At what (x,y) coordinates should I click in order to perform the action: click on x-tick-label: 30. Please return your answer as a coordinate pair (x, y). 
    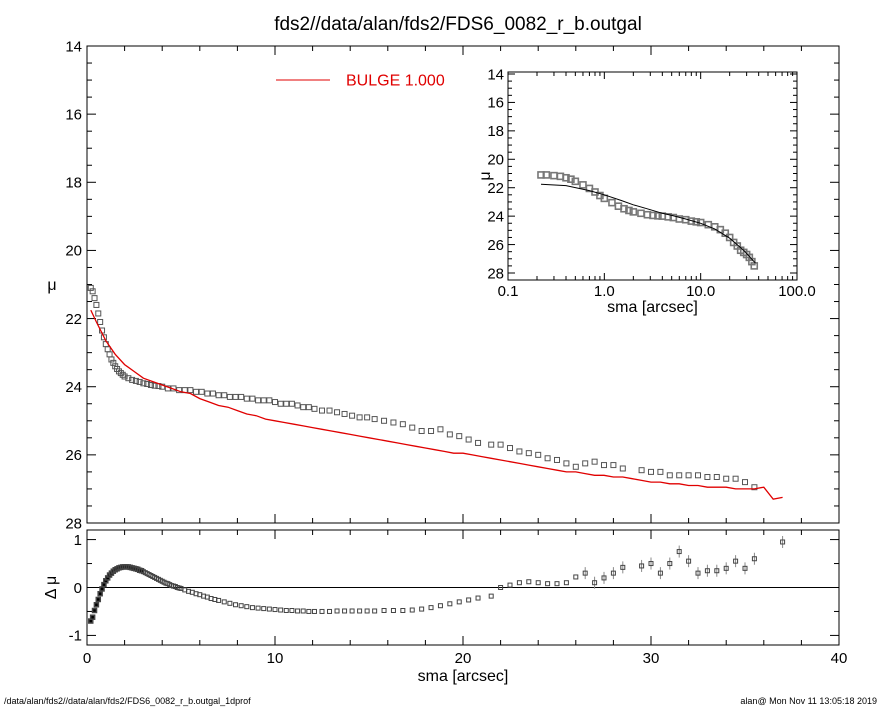
    Looking at the image, I should click on (651, 658).